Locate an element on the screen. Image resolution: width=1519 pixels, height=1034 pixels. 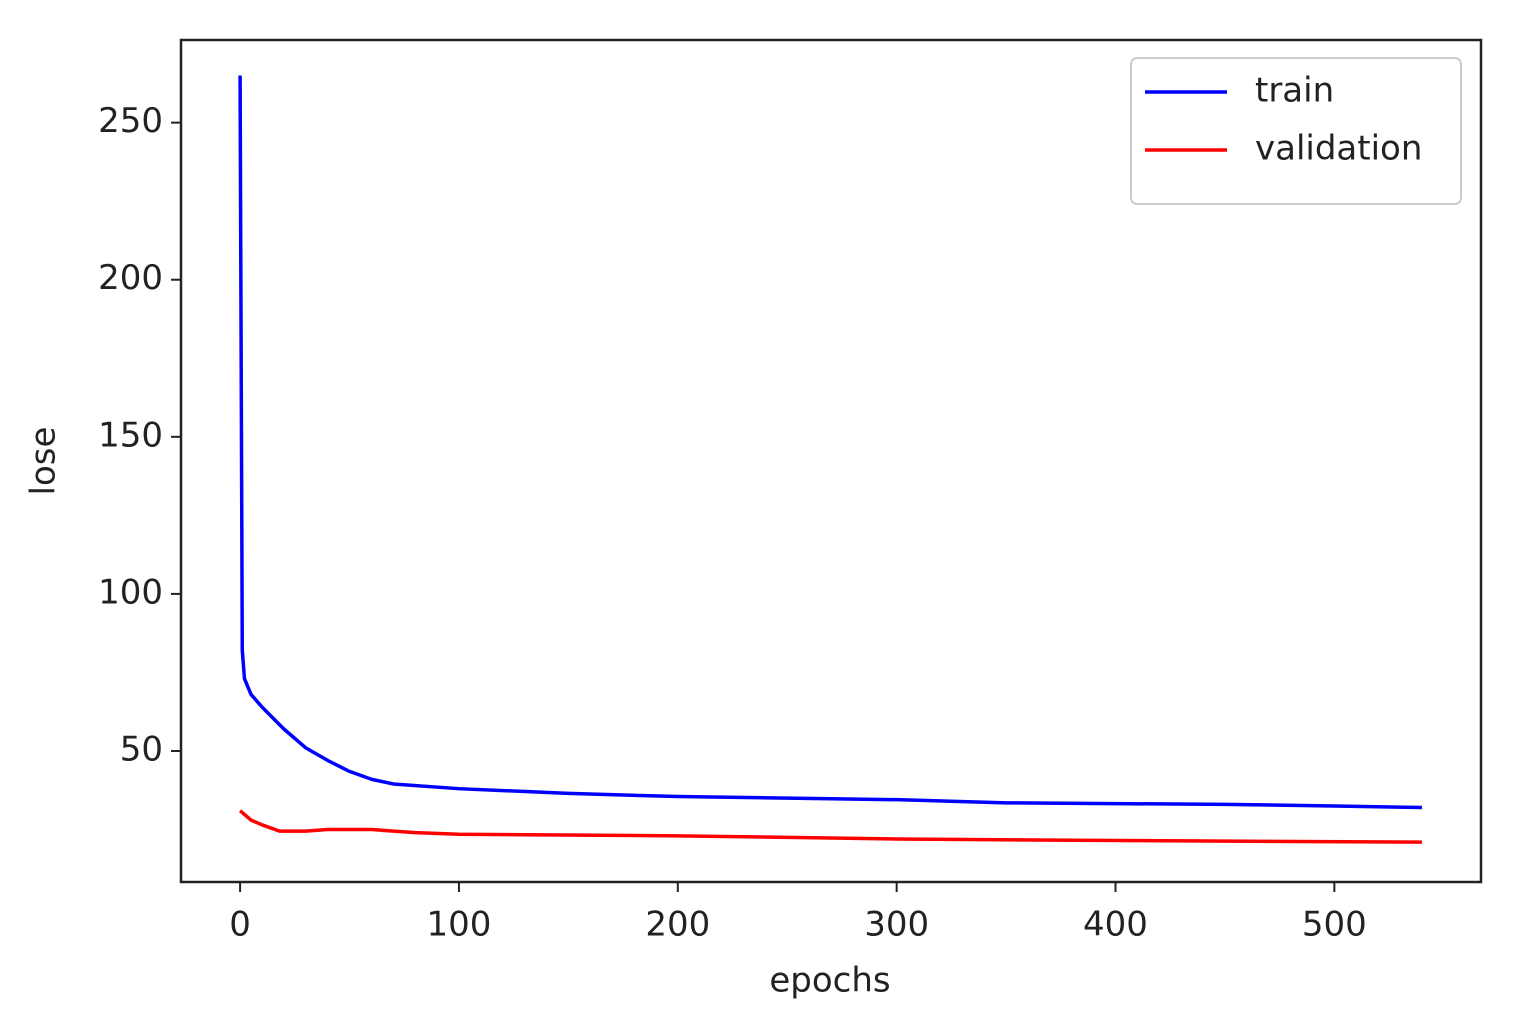
x-axis-label: epochs is located at coordinates (829, 981).